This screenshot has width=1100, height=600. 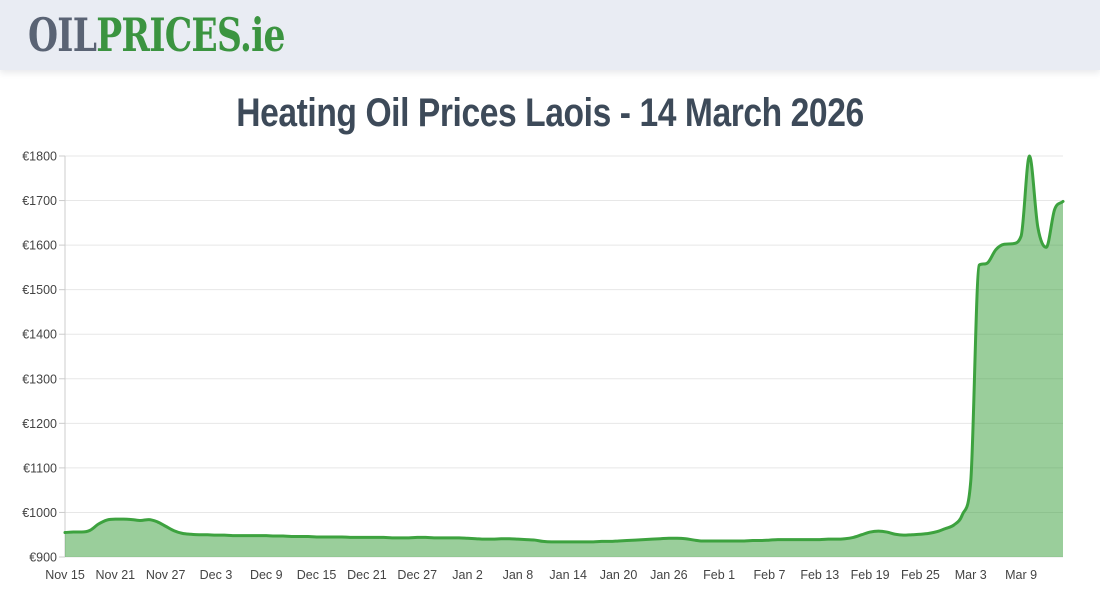 I want to click on svg-text: Jan 8, so click(x=518, y=575).